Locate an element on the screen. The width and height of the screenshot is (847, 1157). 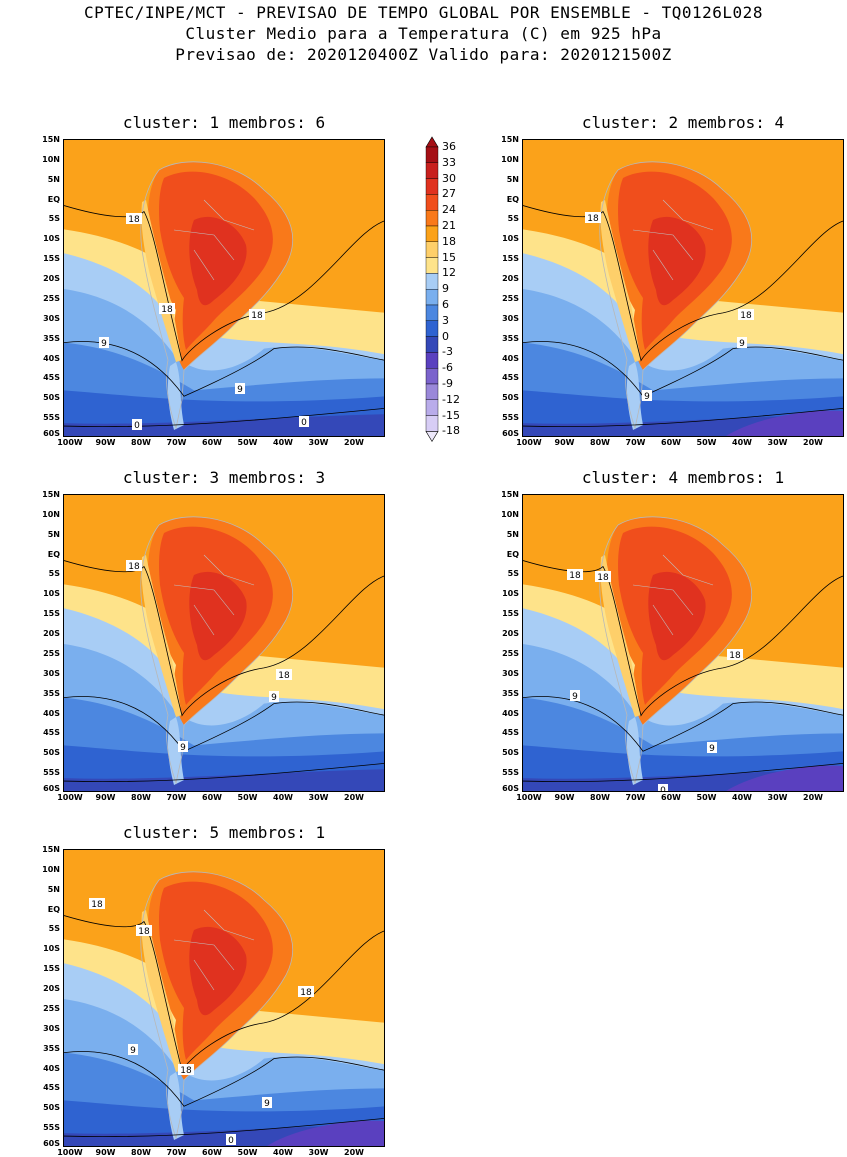
colorbar-label: 12 is located at coordinates (449, 273).